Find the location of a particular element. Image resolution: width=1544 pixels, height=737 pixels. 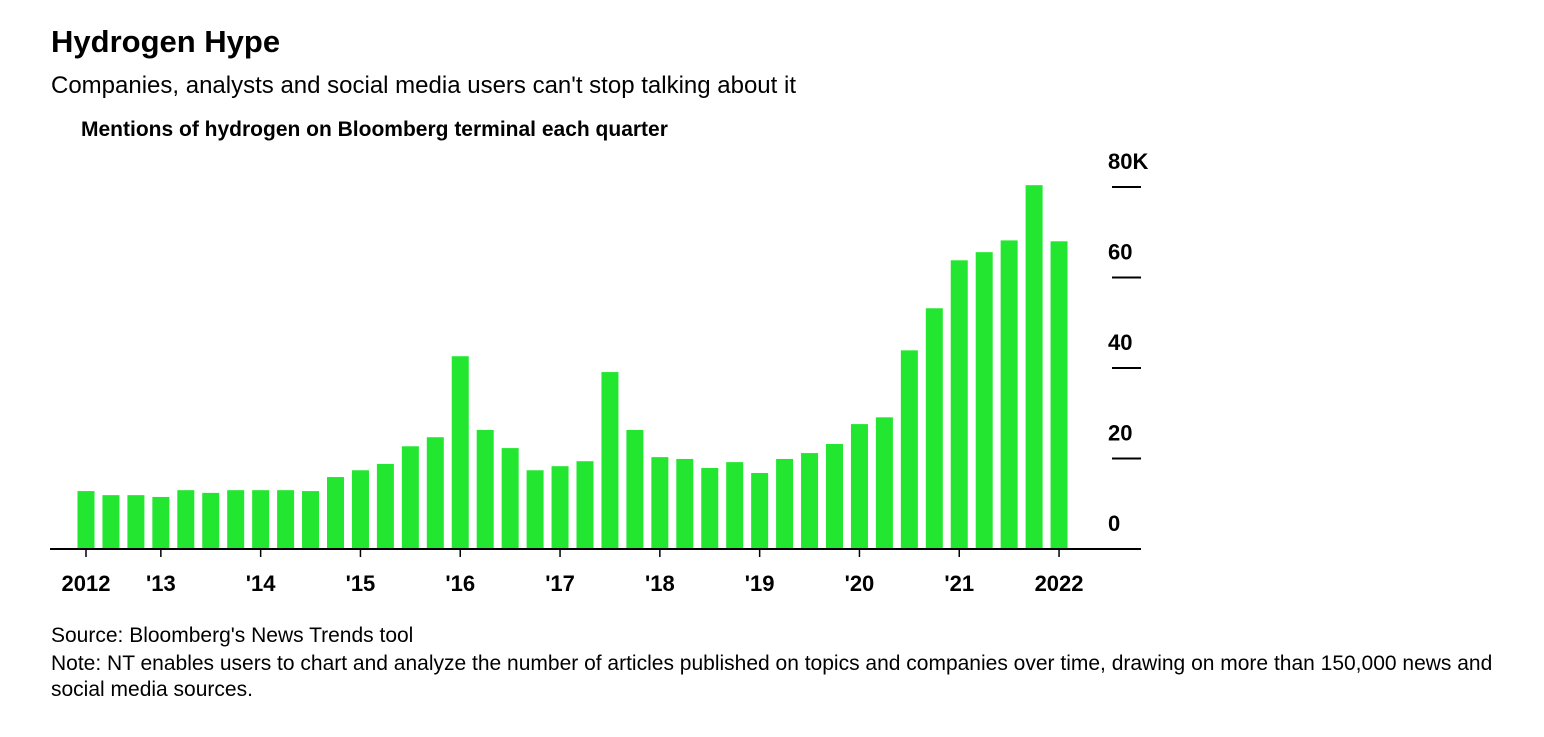

x-tick-label: '15 is located at coordinates (361, 583).